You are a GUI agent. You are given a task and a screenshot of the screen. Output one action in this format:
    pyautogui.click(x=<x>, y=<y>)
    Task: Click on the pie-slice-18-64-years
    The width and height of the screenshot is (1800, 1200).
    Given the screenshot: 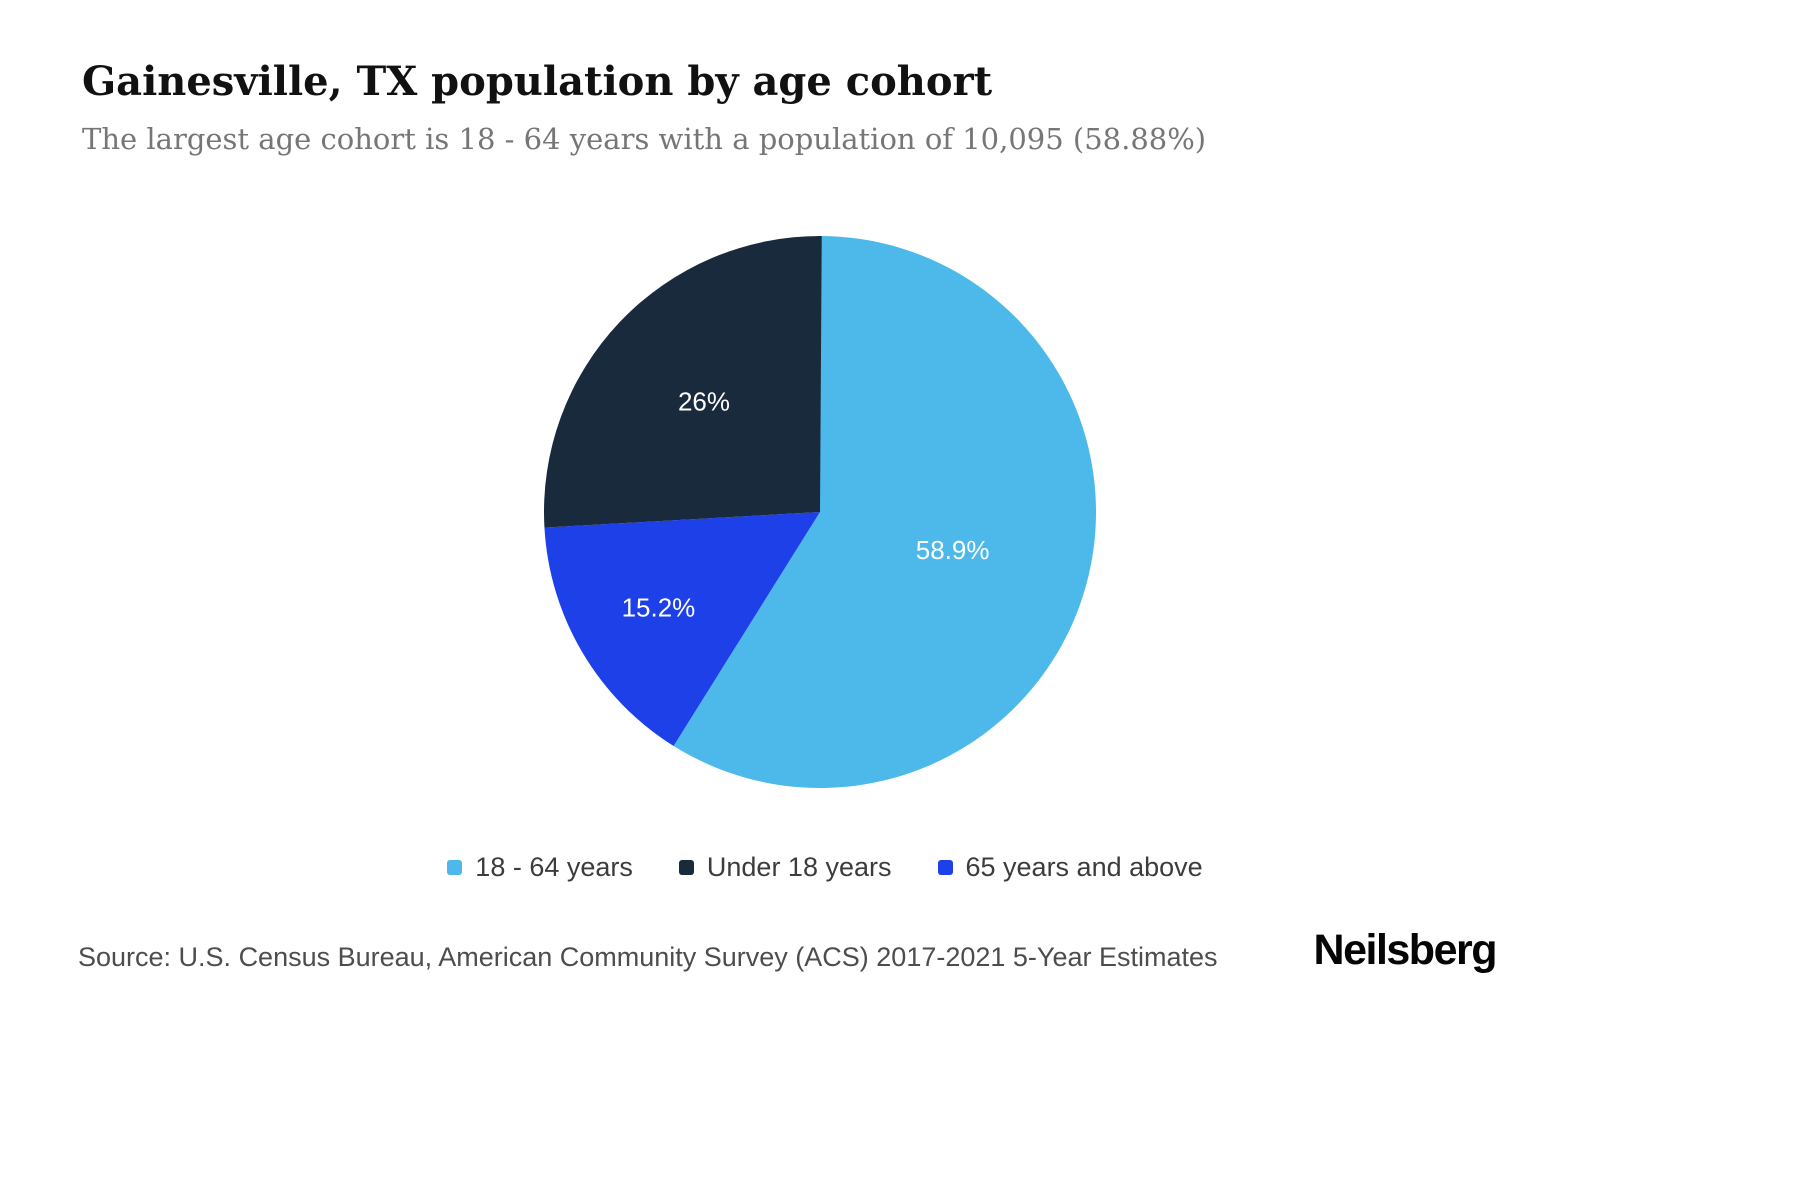 What is the action you would take?
    pyautogui.click(x=884, y=512)
    